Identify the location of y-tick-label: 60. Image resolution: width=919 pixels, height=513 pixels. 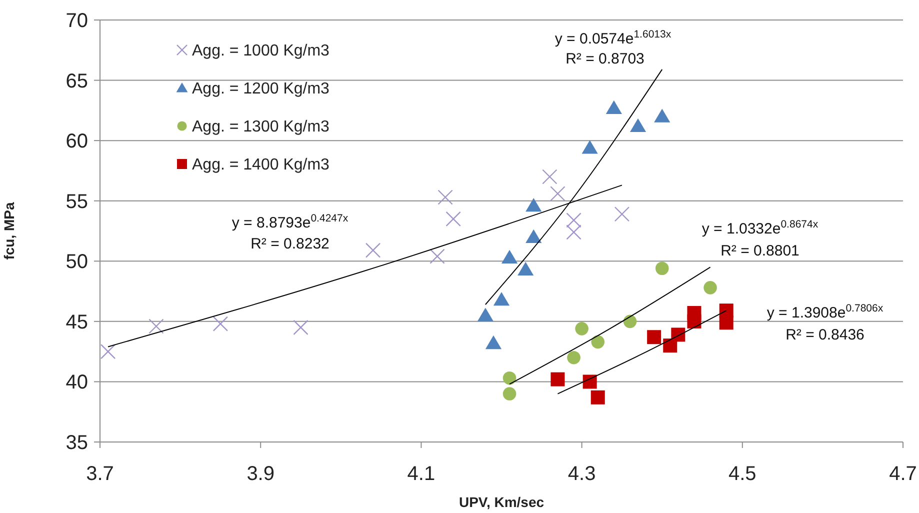
(77, 141).